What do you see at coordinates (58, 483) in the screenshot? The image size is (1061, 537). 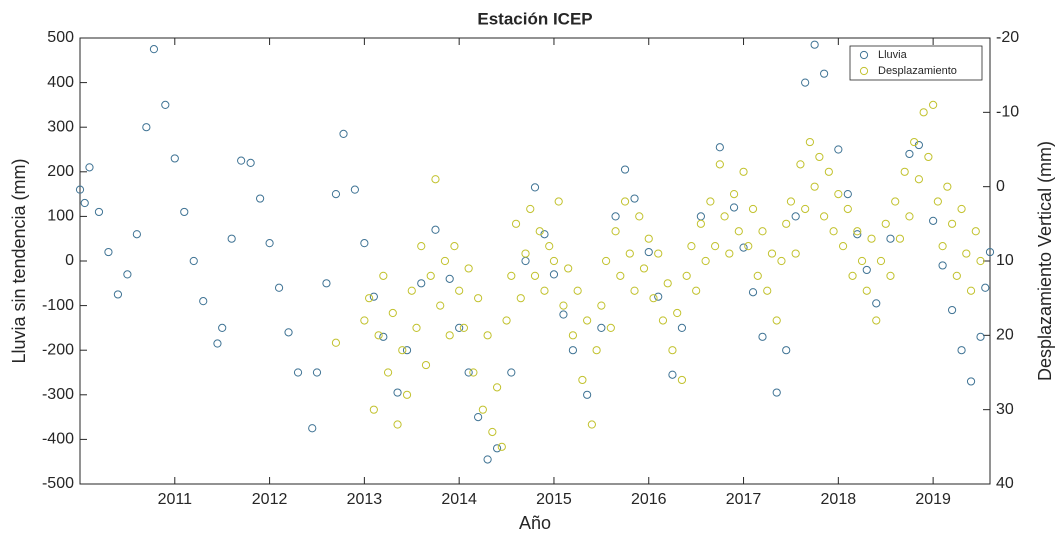 I see `y-tick-label: -500` at bounding box center [58, 483].